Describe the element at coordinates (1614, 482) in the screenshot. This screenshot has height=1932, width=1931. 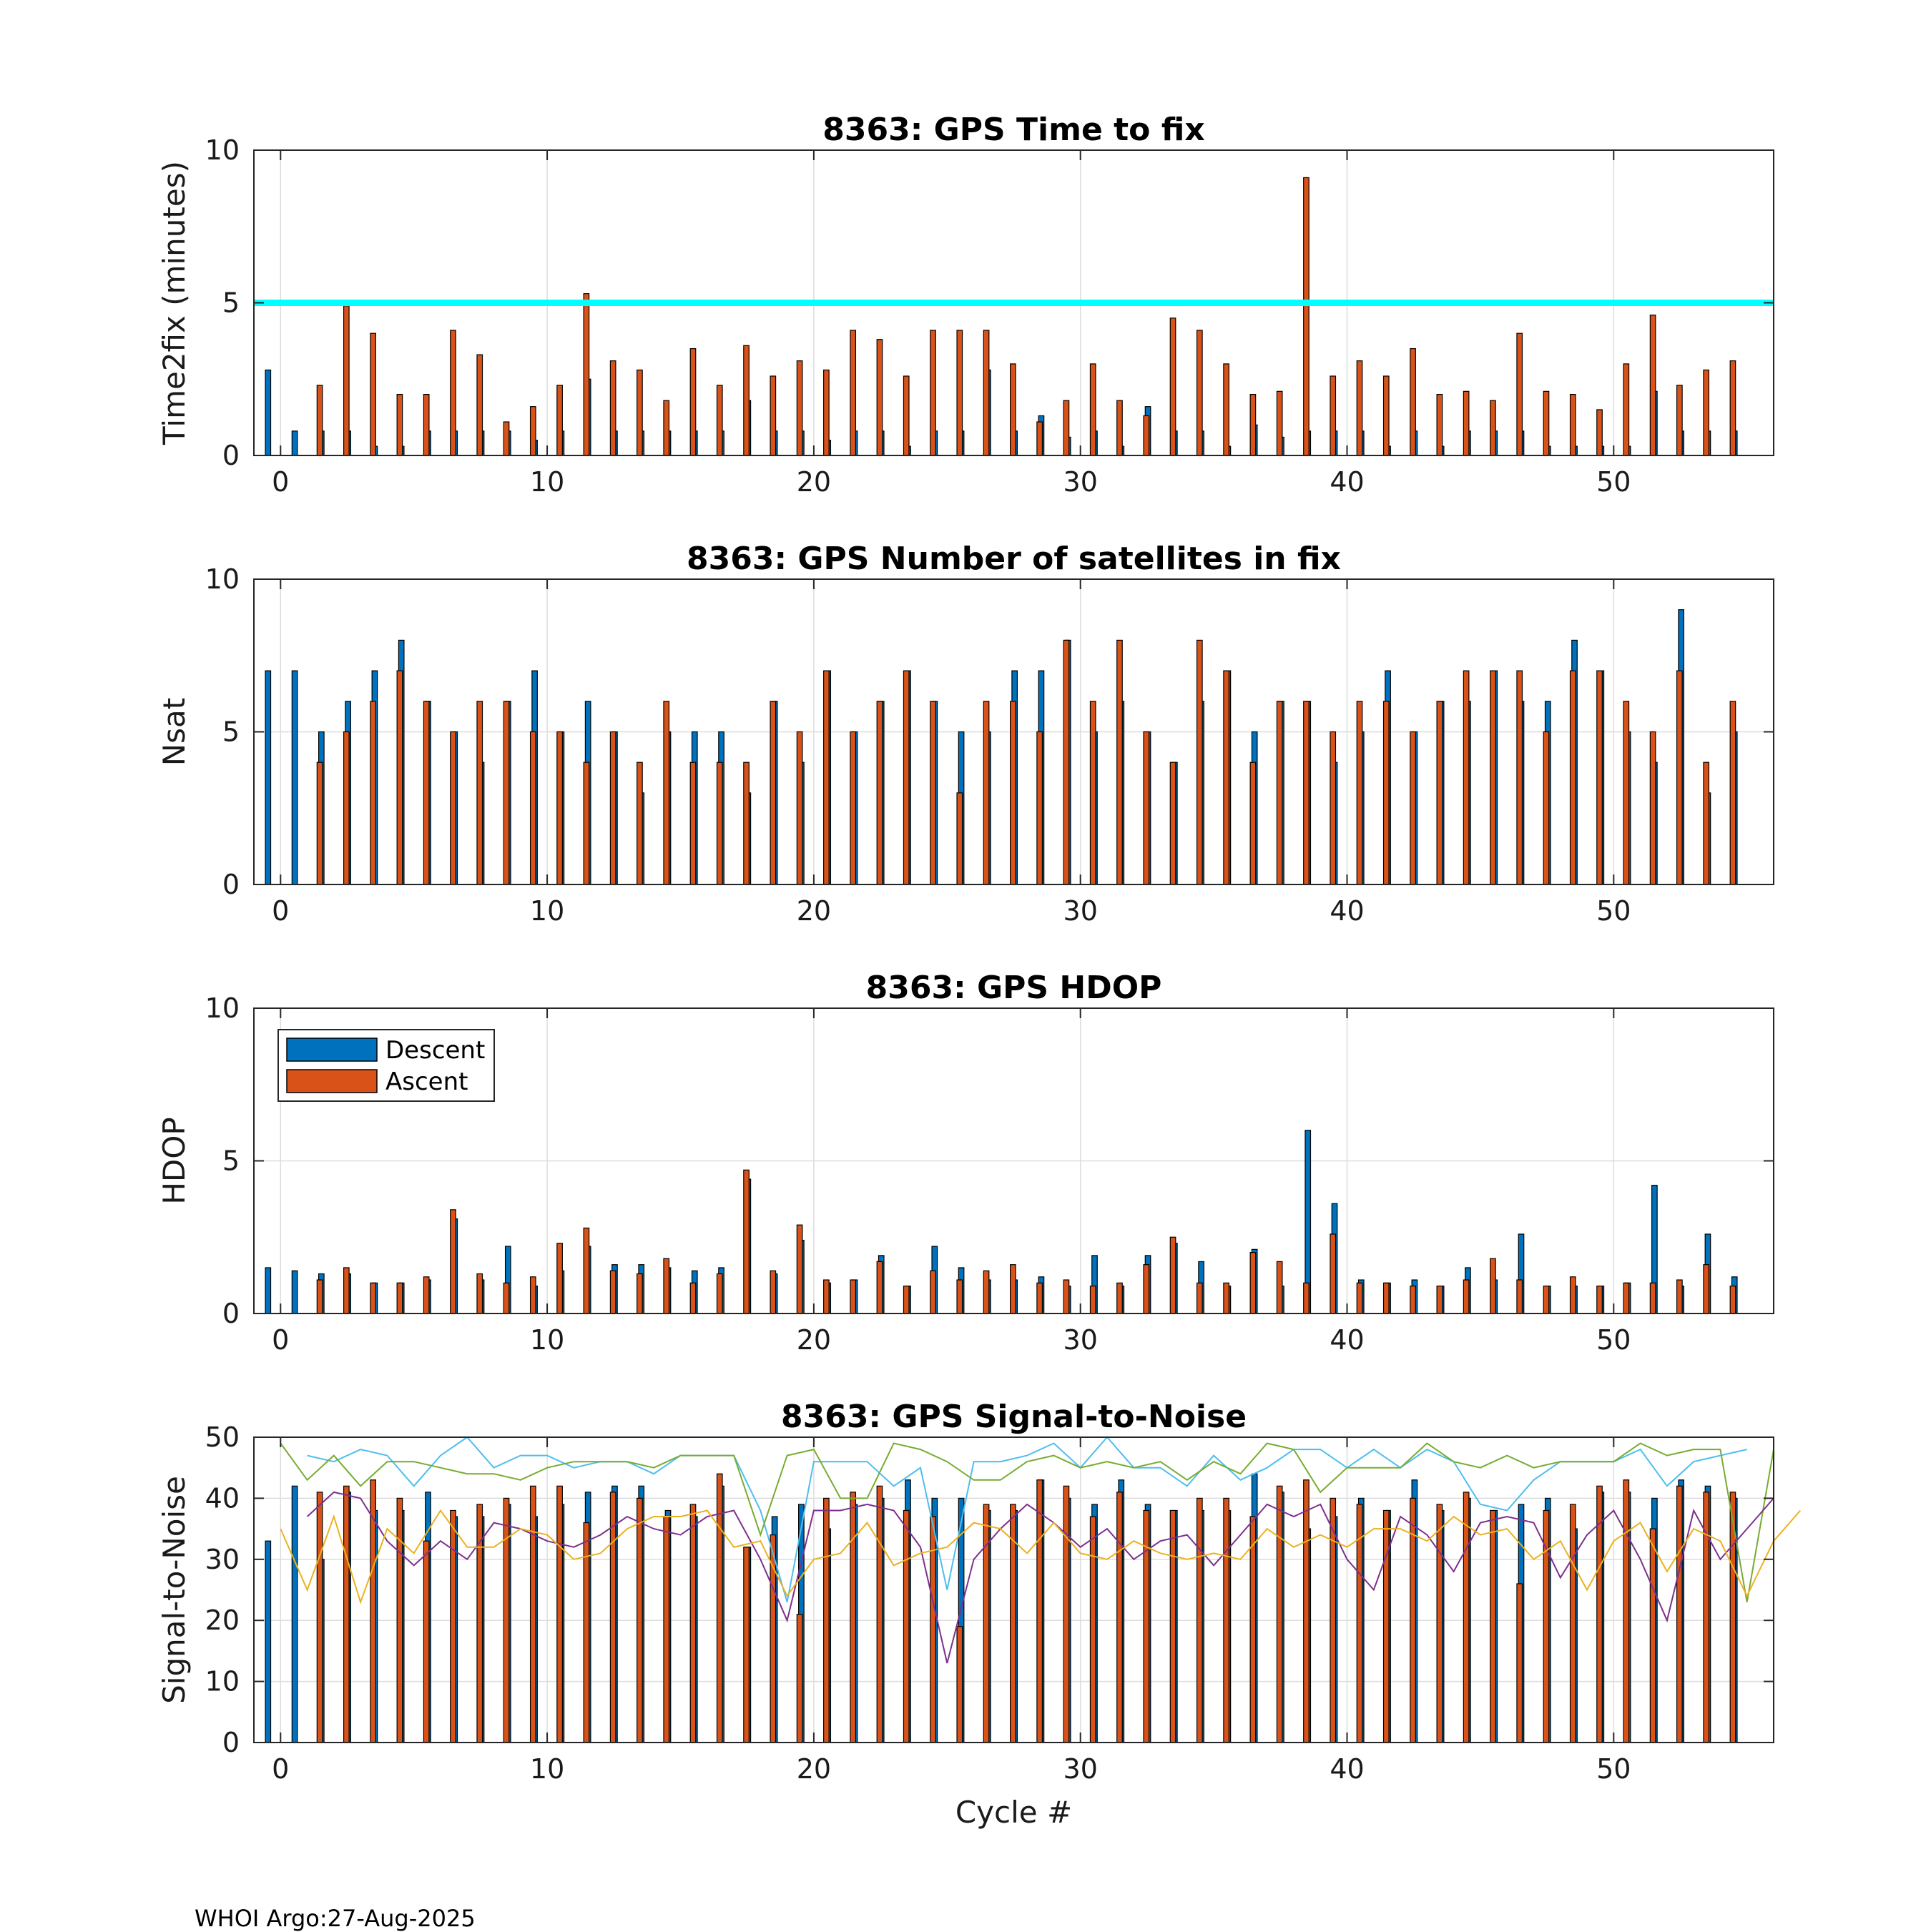
I see `x-tick-label: 50` at that location.